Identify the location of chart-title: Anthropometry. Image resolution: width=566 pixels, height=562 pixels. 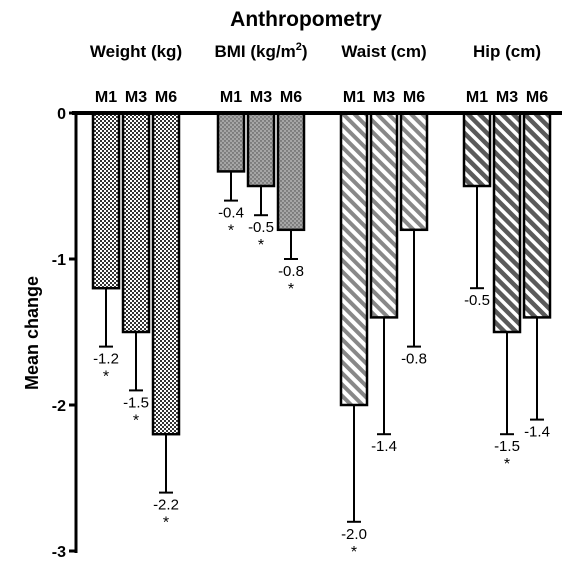
(306, 19).